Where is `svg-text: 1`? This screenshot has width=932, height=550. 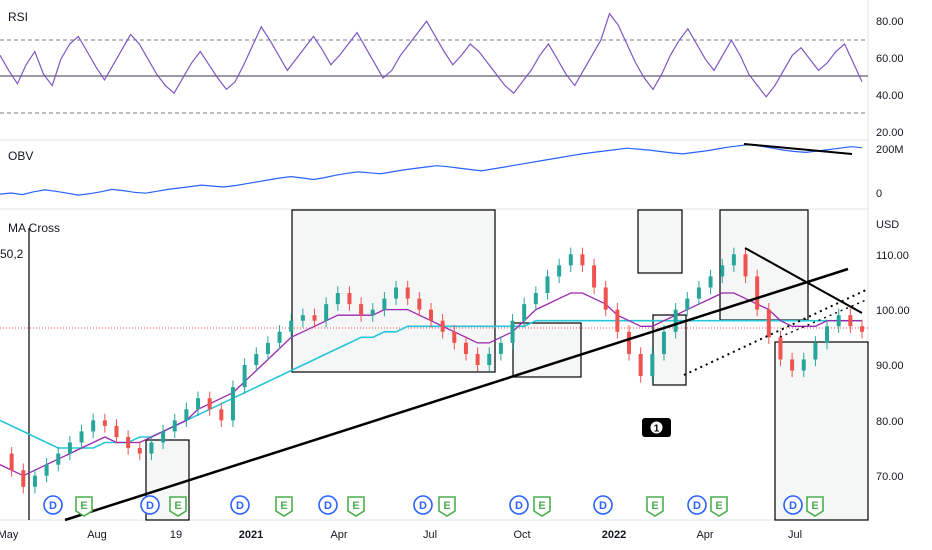 svg-text: 1 is located at coordinates (657, 429).